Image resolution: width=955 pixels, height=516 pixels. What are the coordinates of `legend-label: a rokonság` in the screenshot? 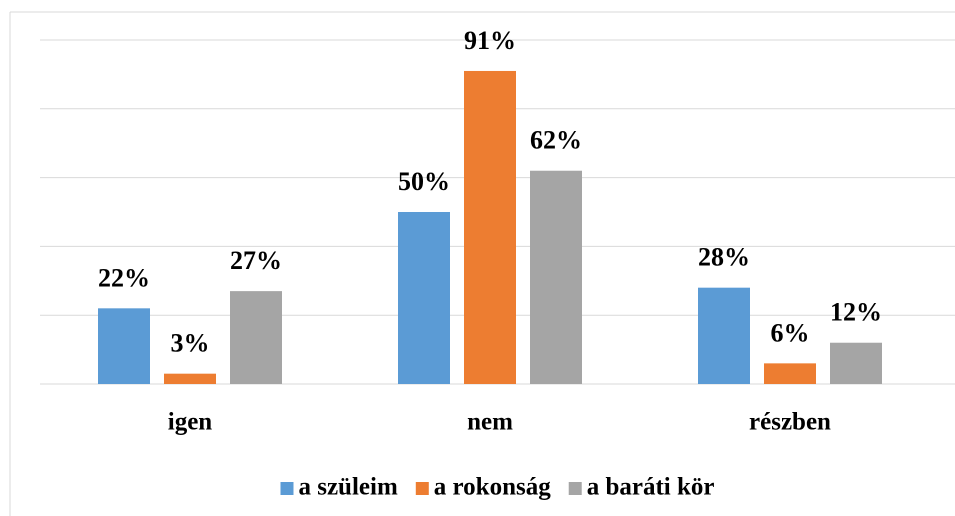 It's located at (492, 487).